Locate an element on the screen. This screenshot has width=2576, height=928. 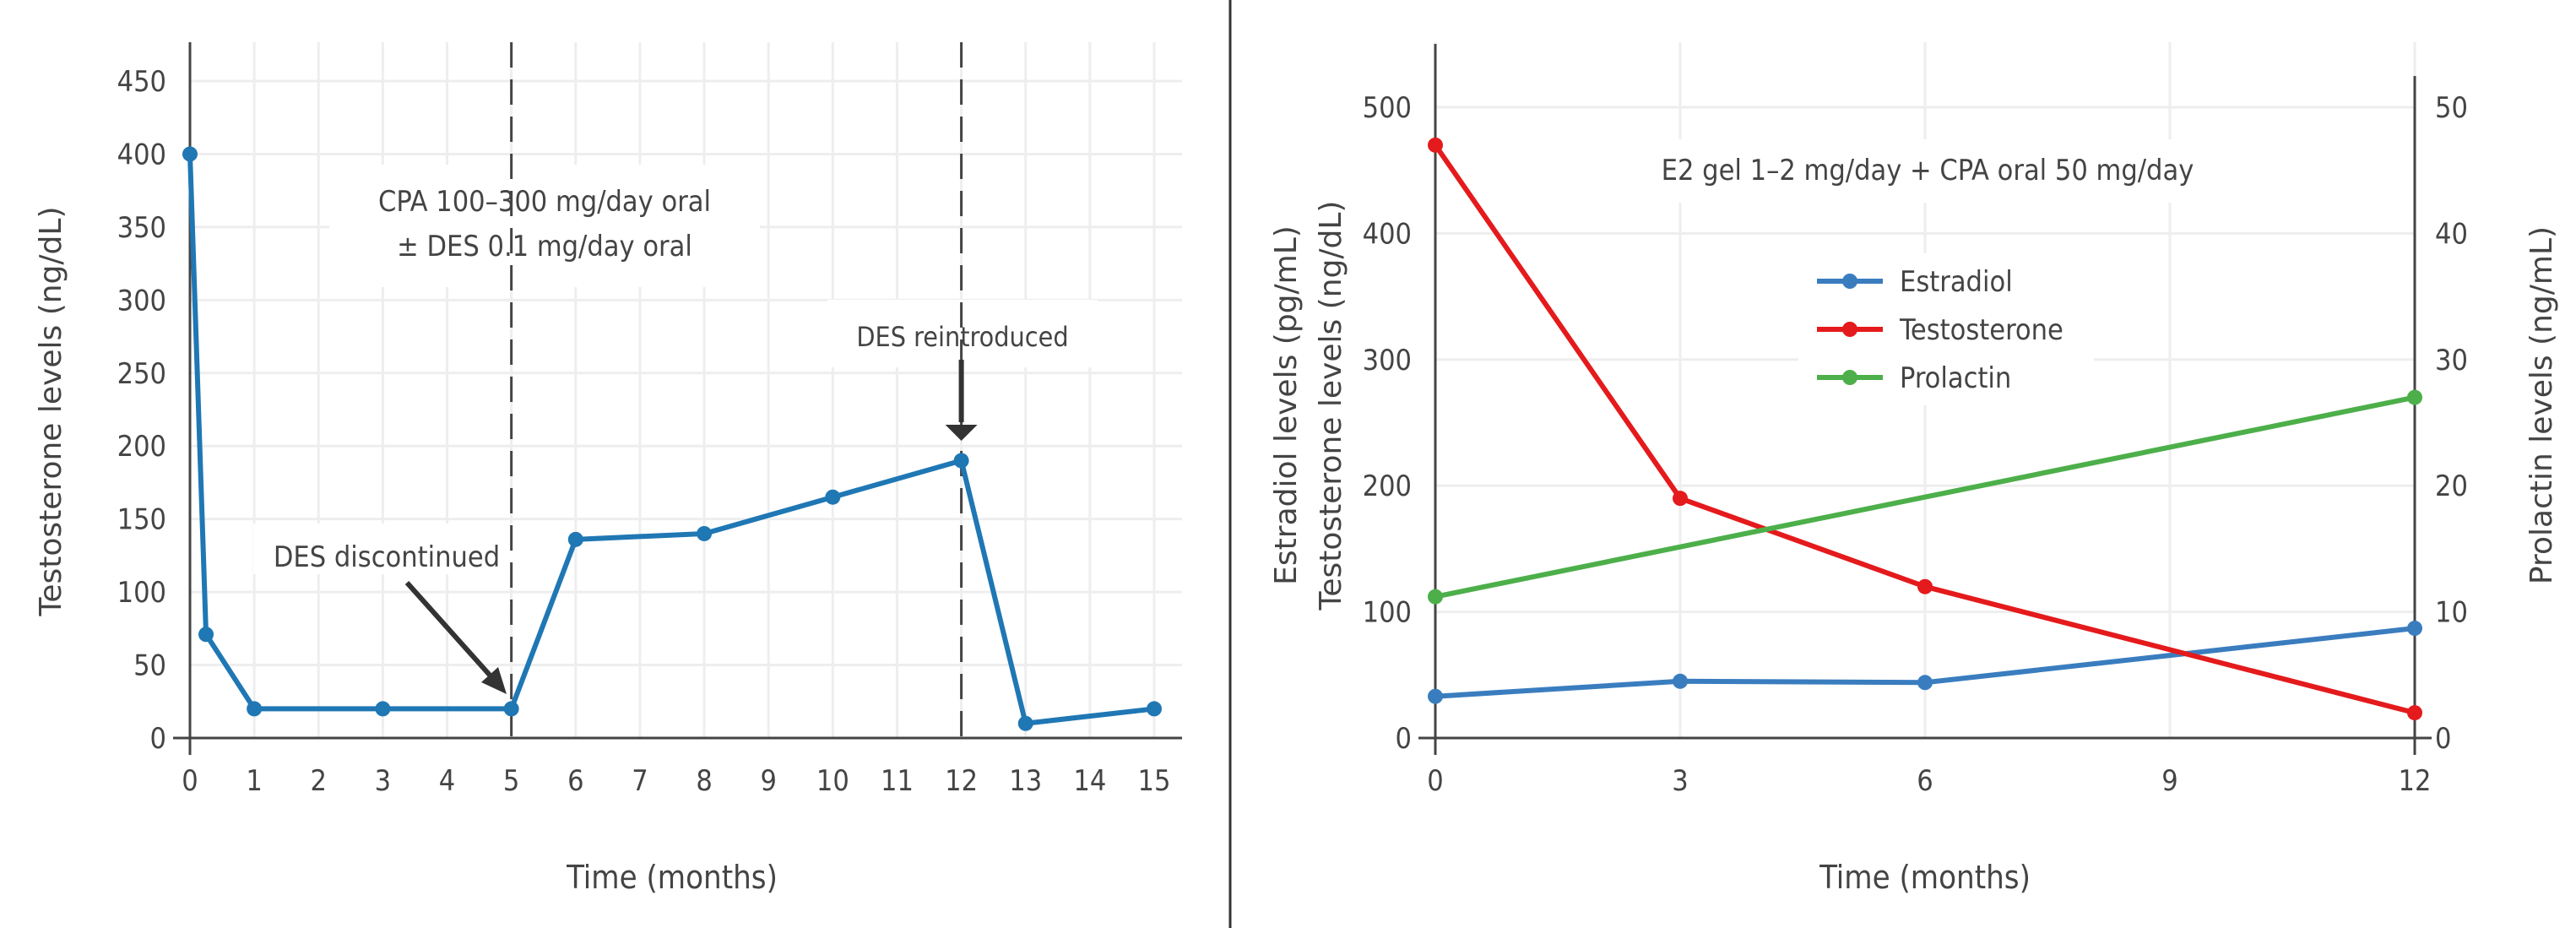
legend-marker-estradiol is located at coordinates (1850, 281).